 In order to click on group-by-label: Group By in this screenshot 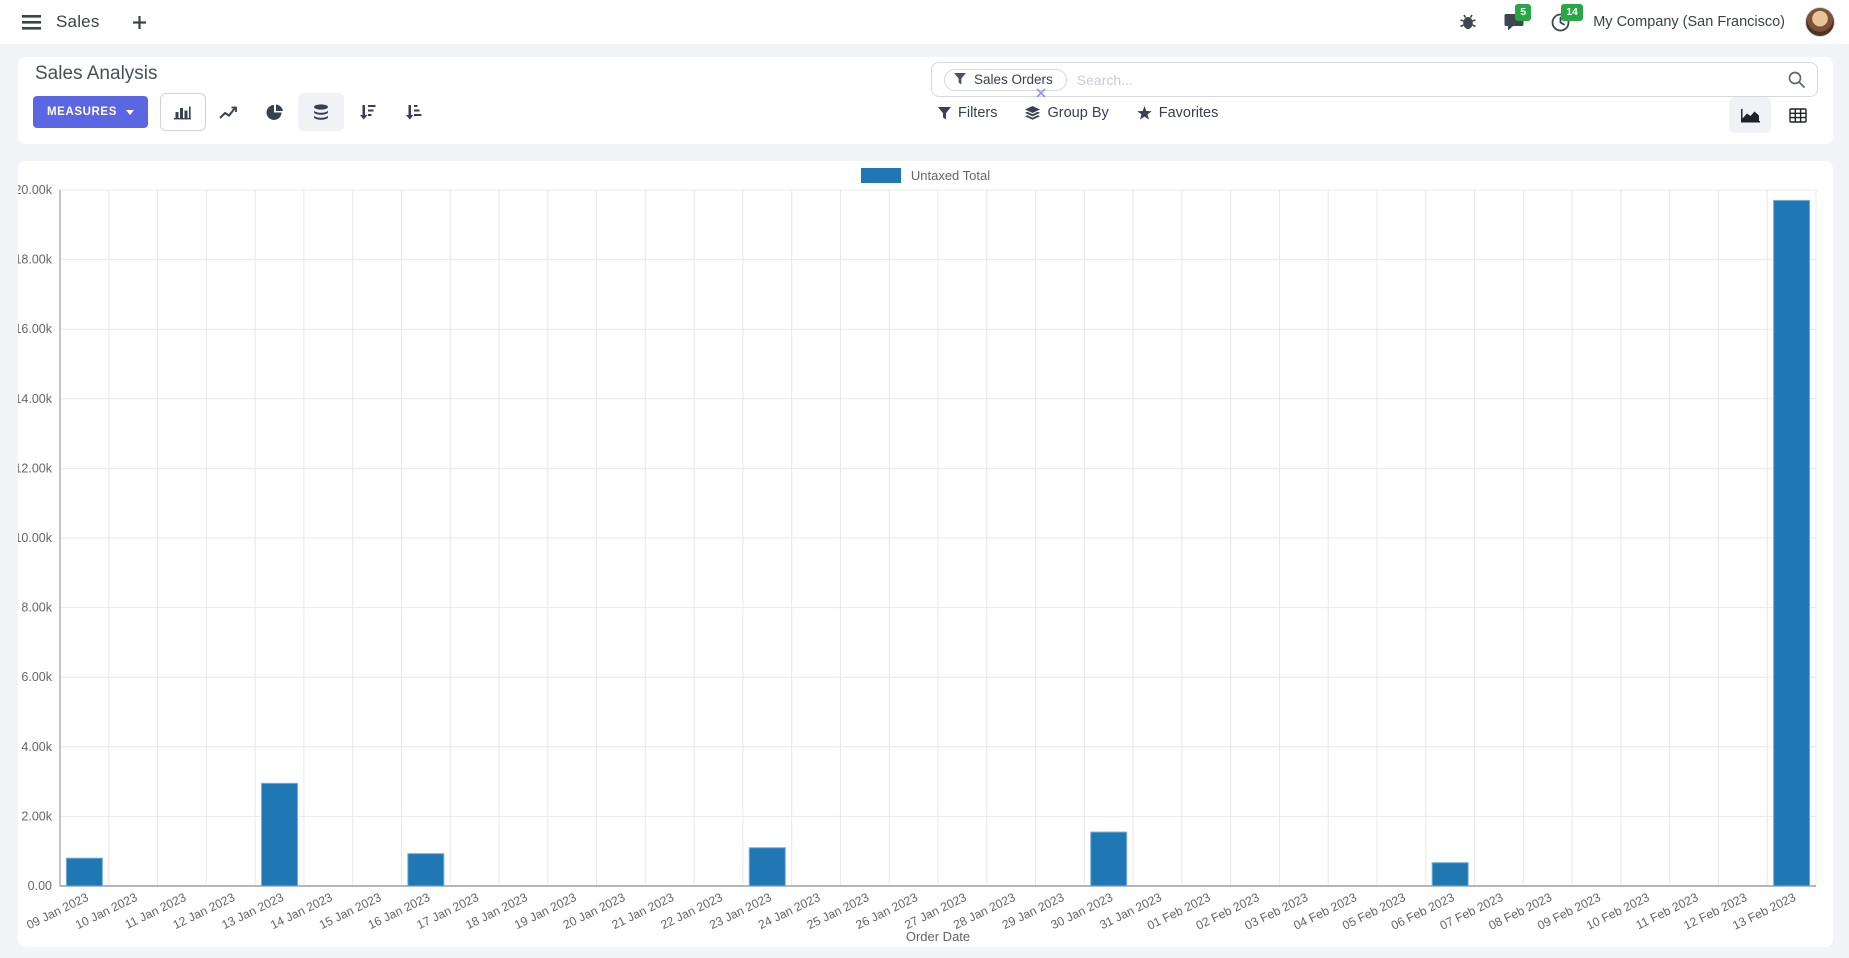, I will do `click(1078, 113)`.